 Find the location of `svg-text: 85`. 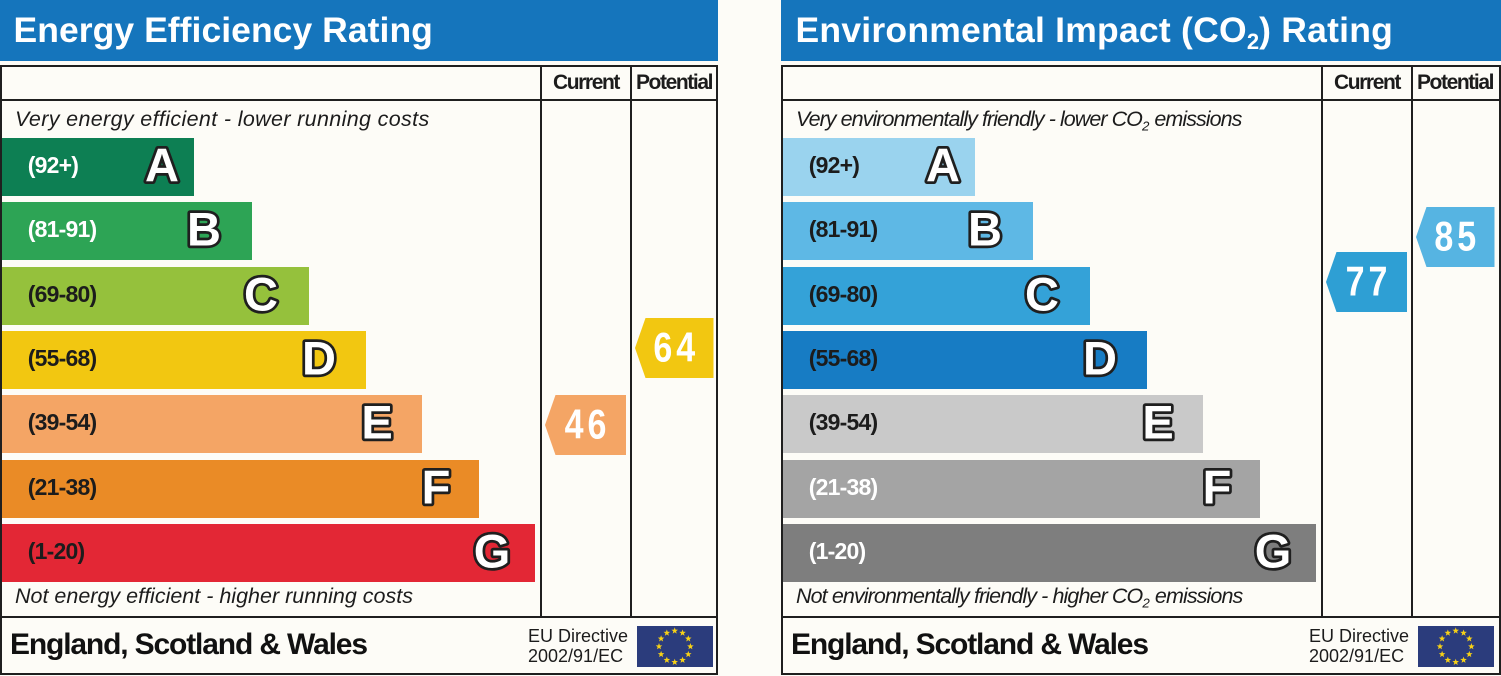

svg-text: 85 is located at coordinates (1457, 238).